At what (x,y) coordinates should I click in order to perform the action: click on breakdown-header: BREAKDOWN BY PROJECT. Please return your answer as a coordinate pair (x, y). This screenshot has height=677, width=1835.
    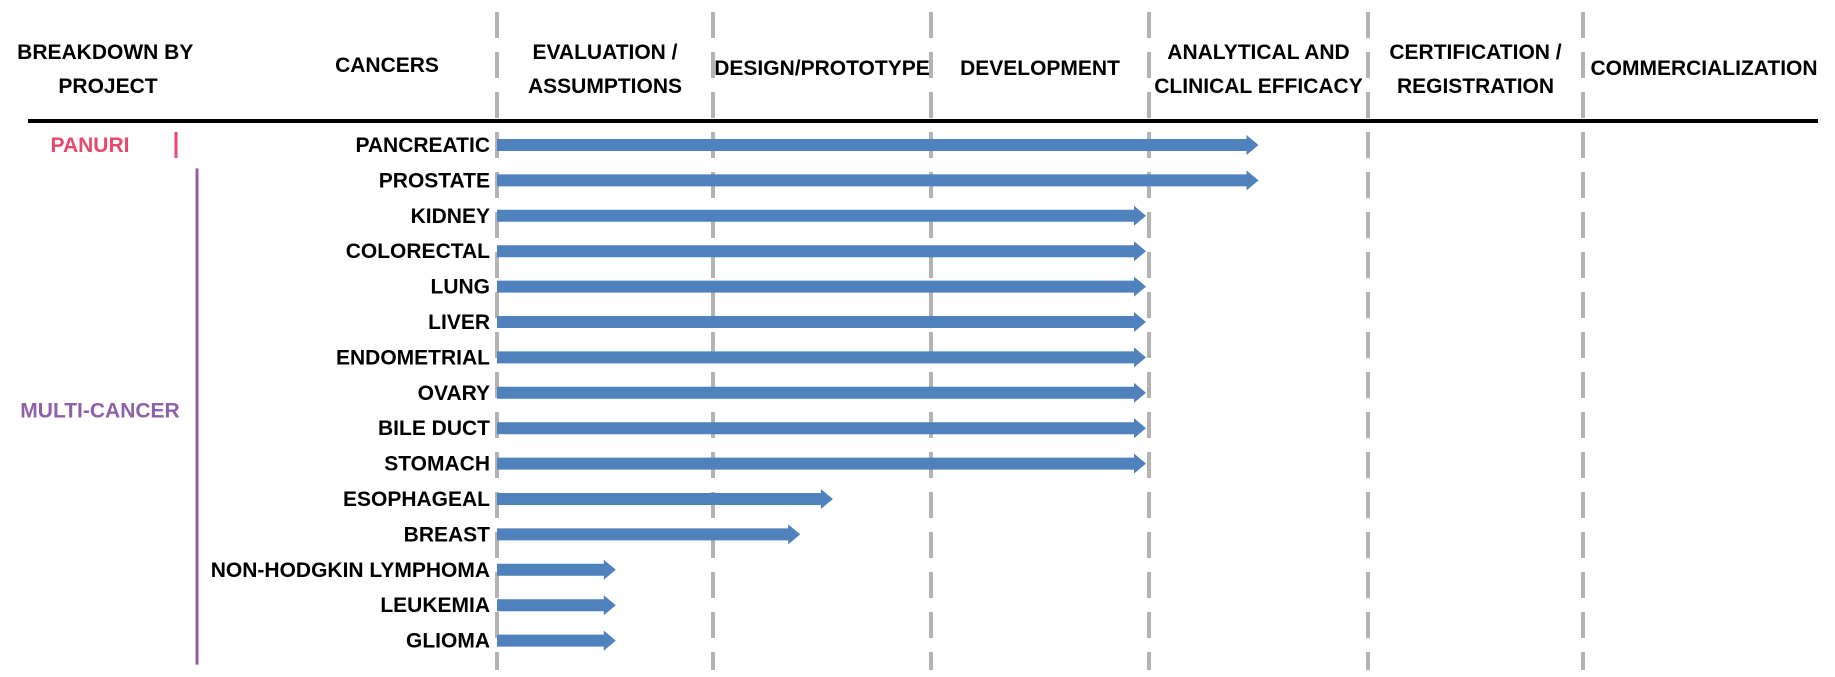
    Looking at the image, I should click on (108, 69).